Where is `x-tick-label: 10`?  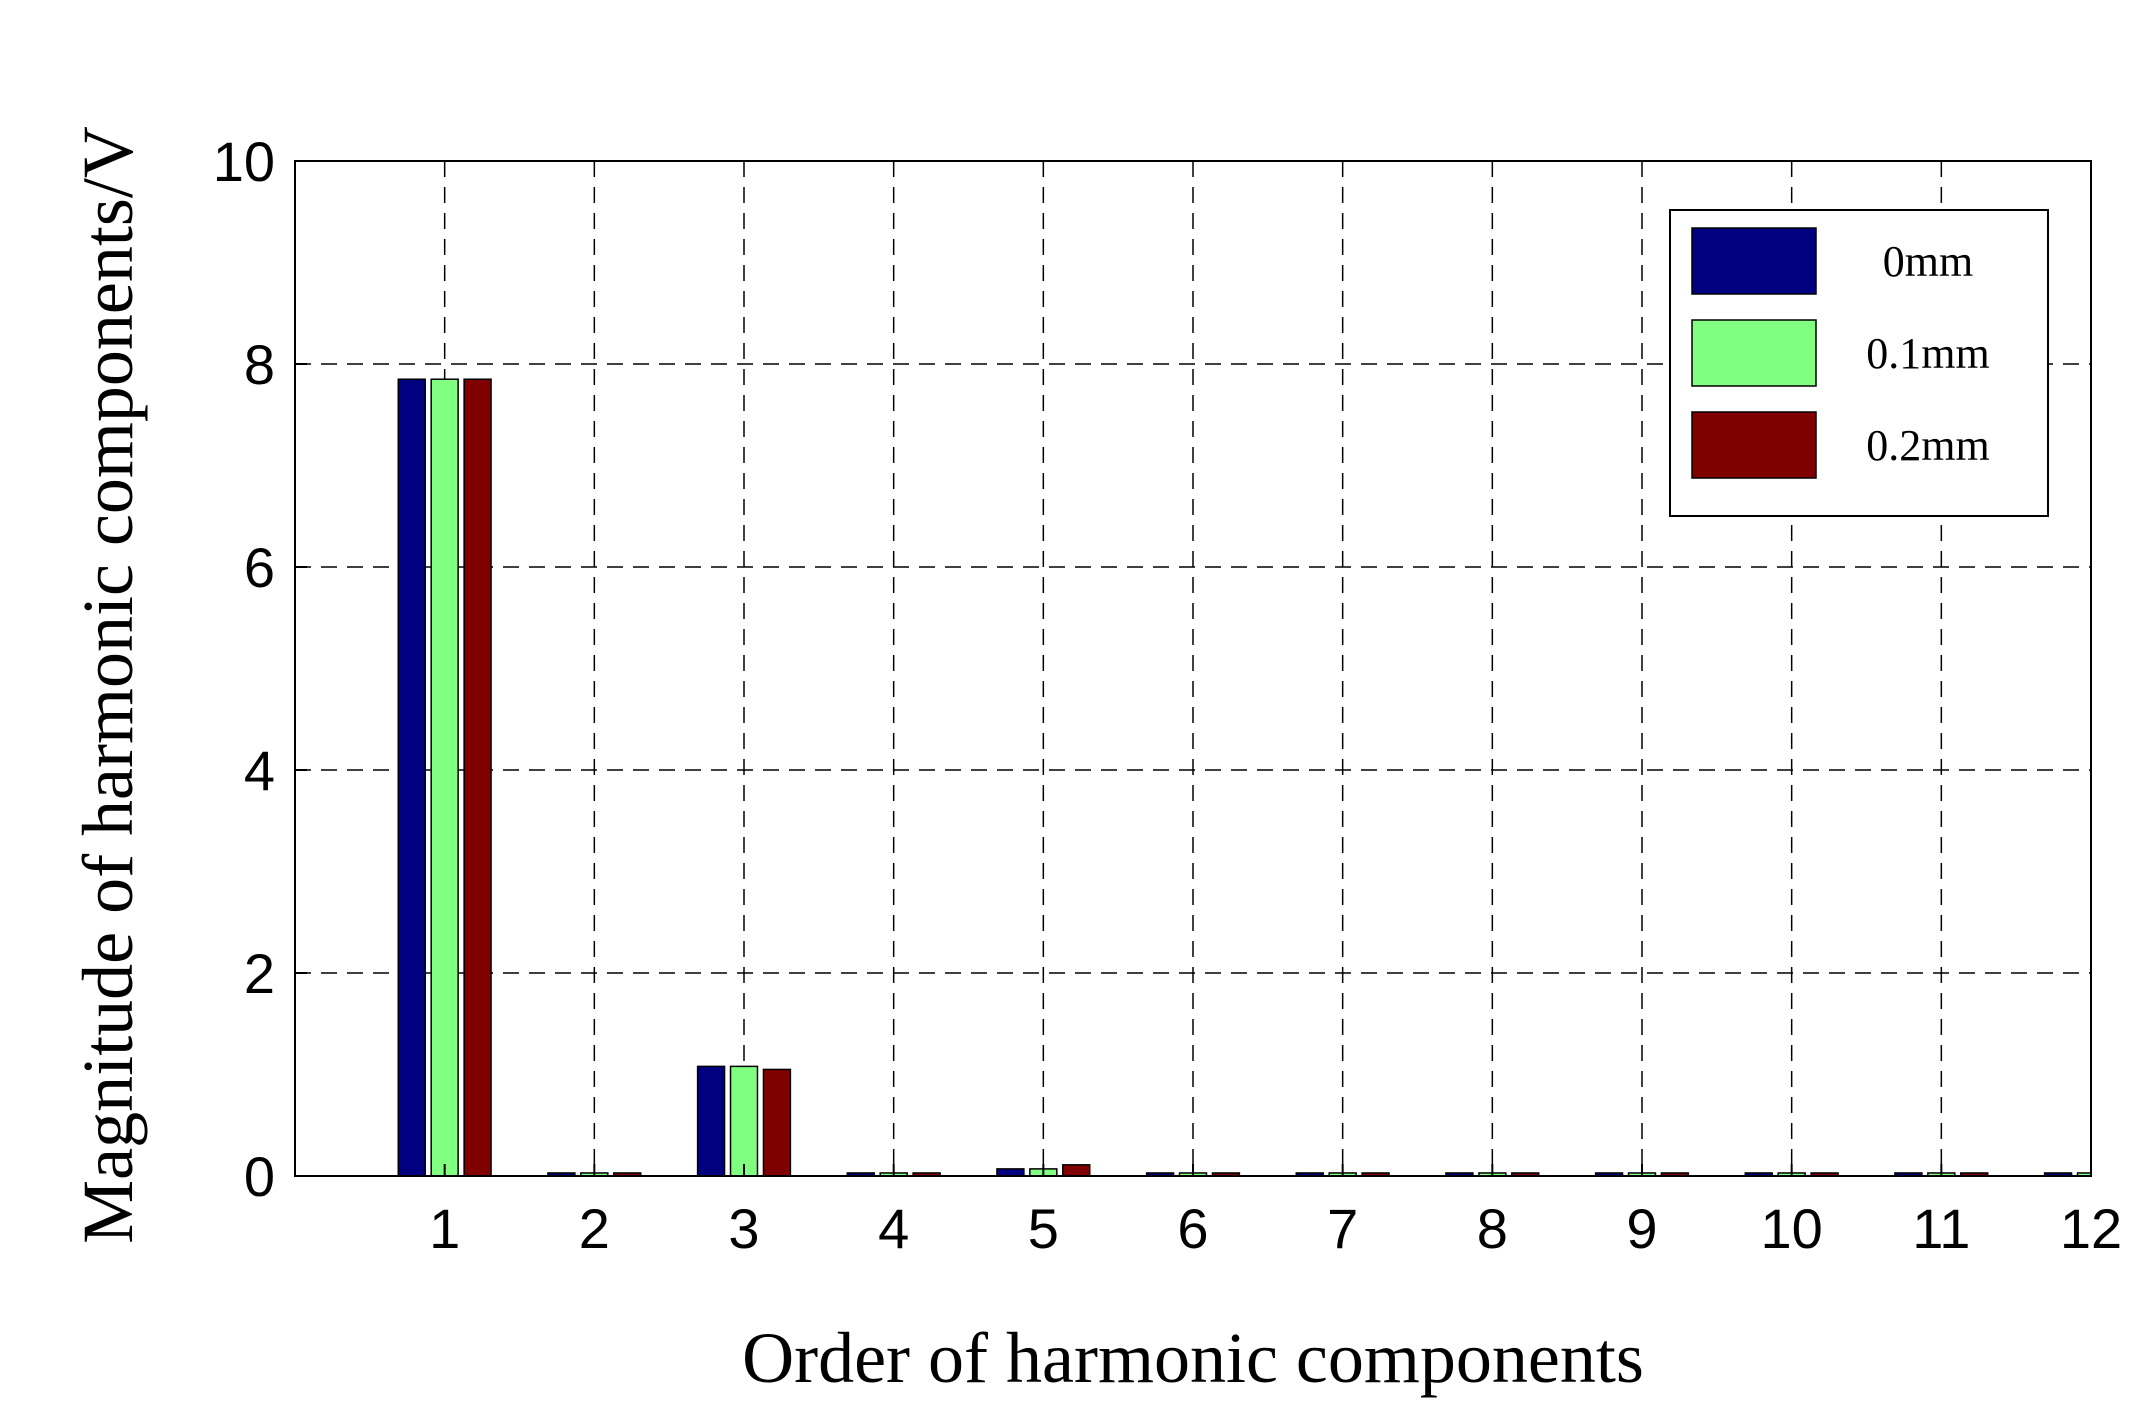
x-tick-label: 10 is located at coordinates (1792, 1228).